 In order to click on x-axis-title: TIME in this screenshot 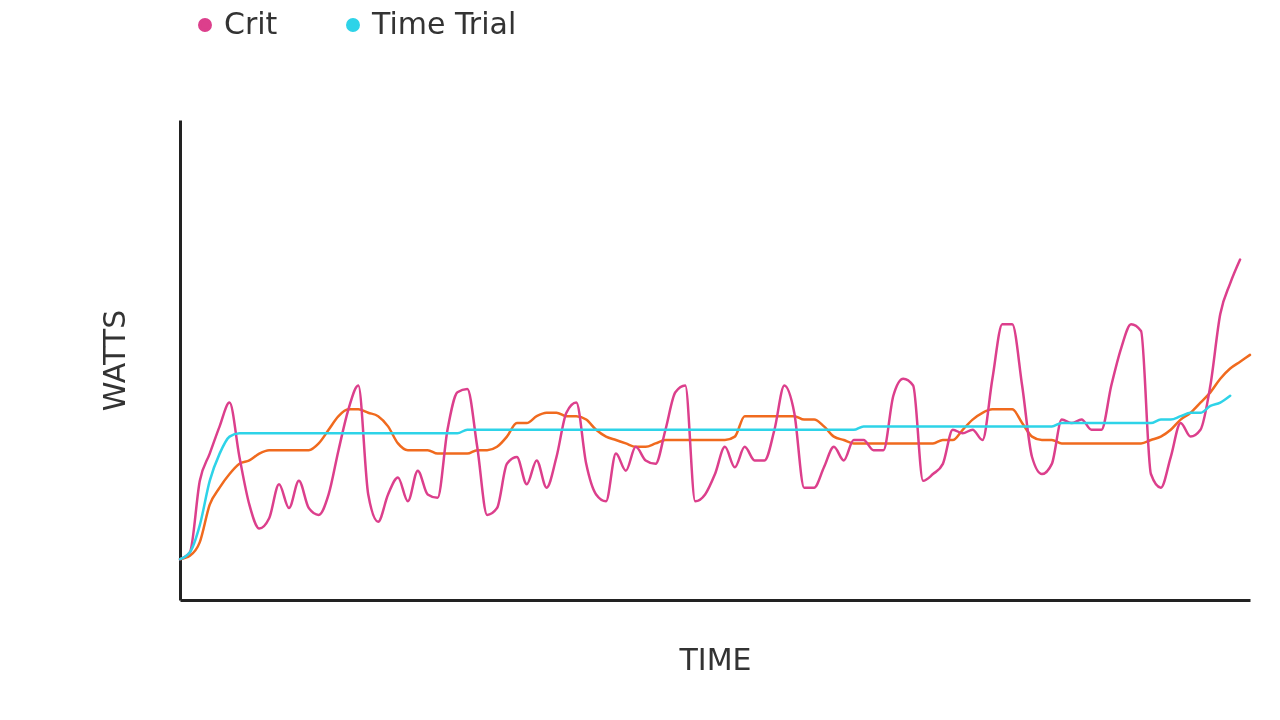, I will do `click(715, 659)`.